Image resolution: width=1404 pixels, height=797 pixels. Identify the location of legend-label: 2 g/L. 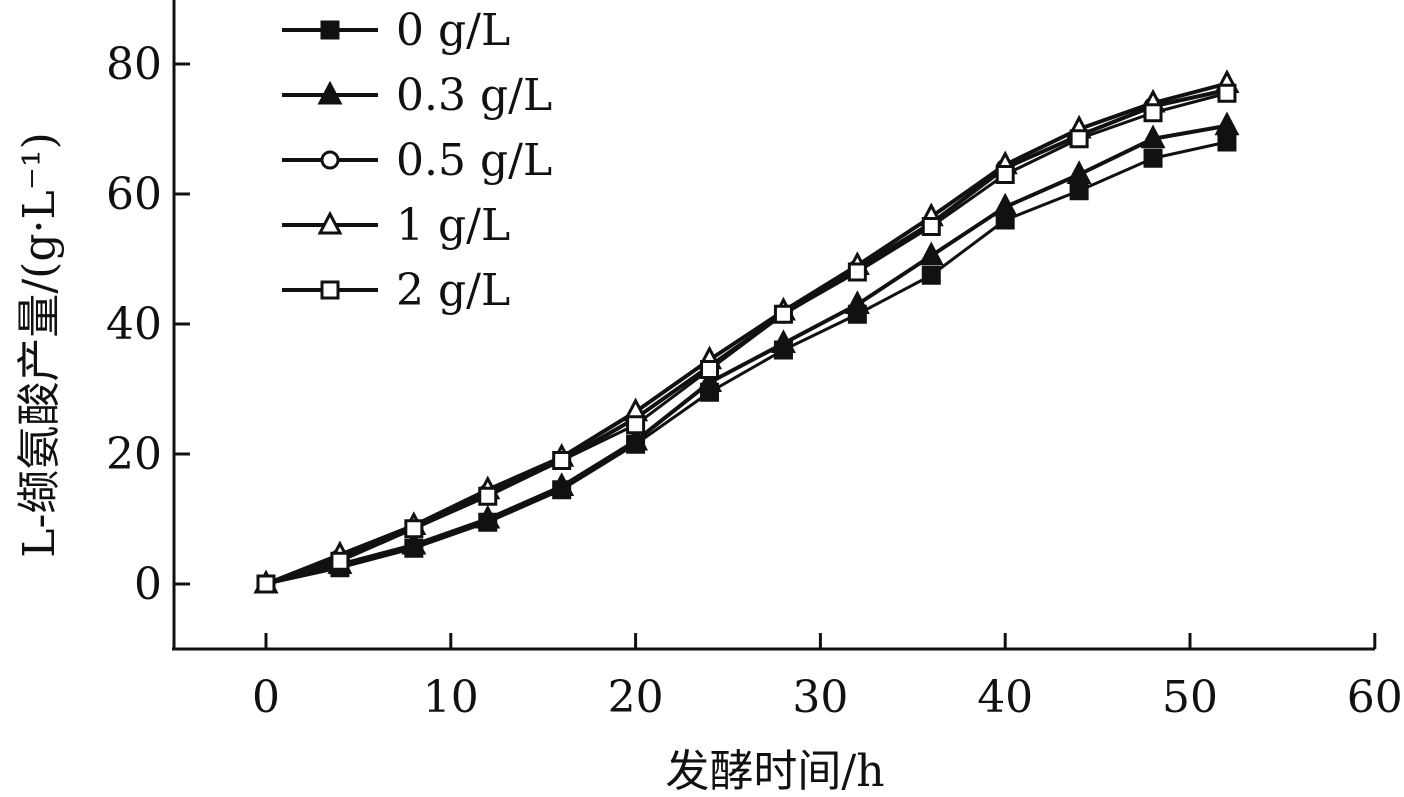
(453, 290).